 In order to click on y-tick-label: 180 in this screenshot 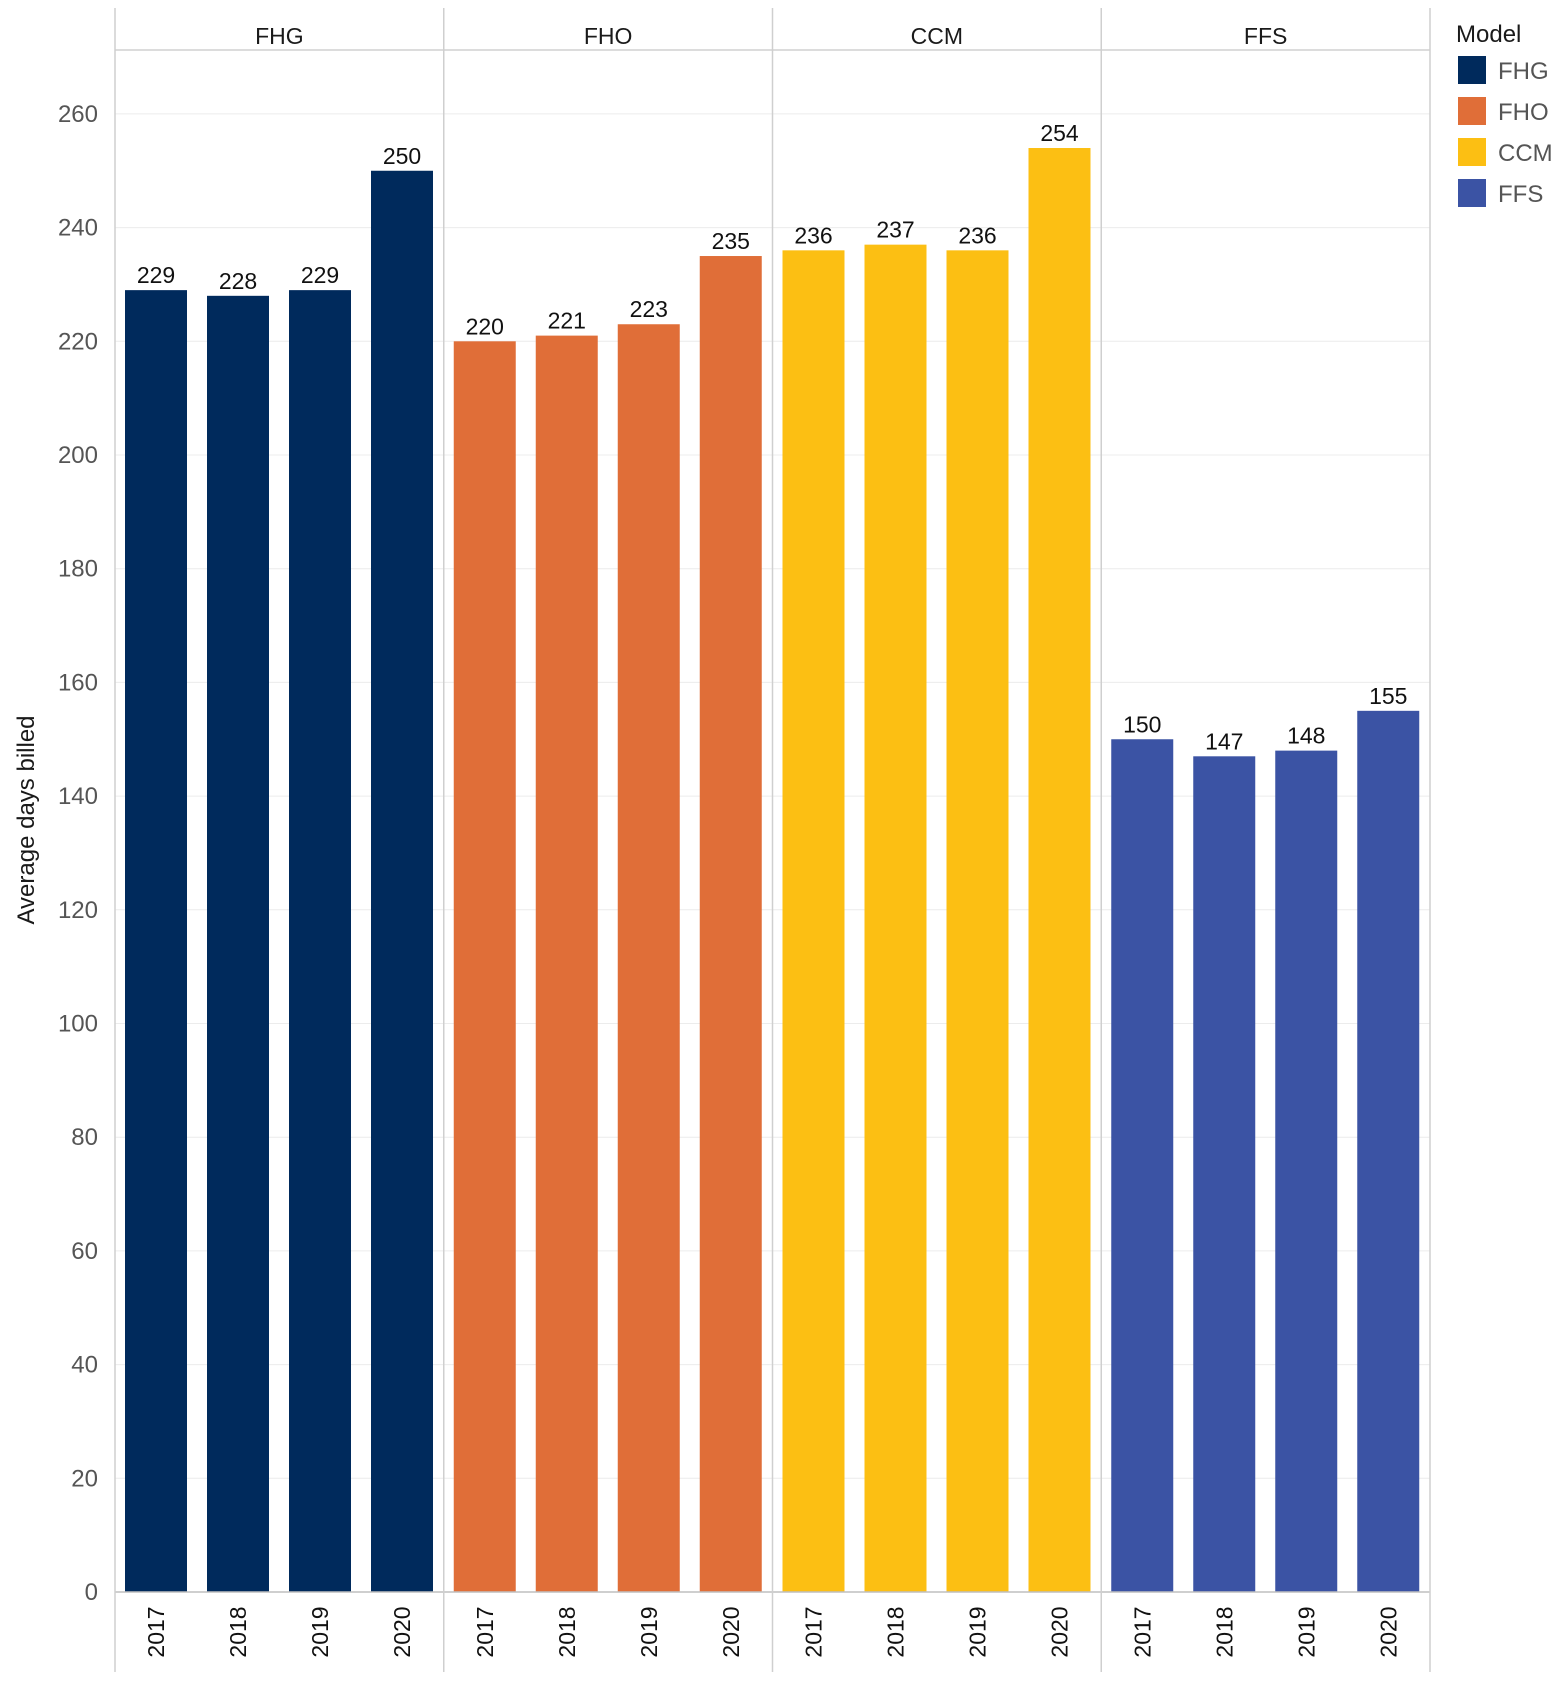, I will do `click(78, 569)`.